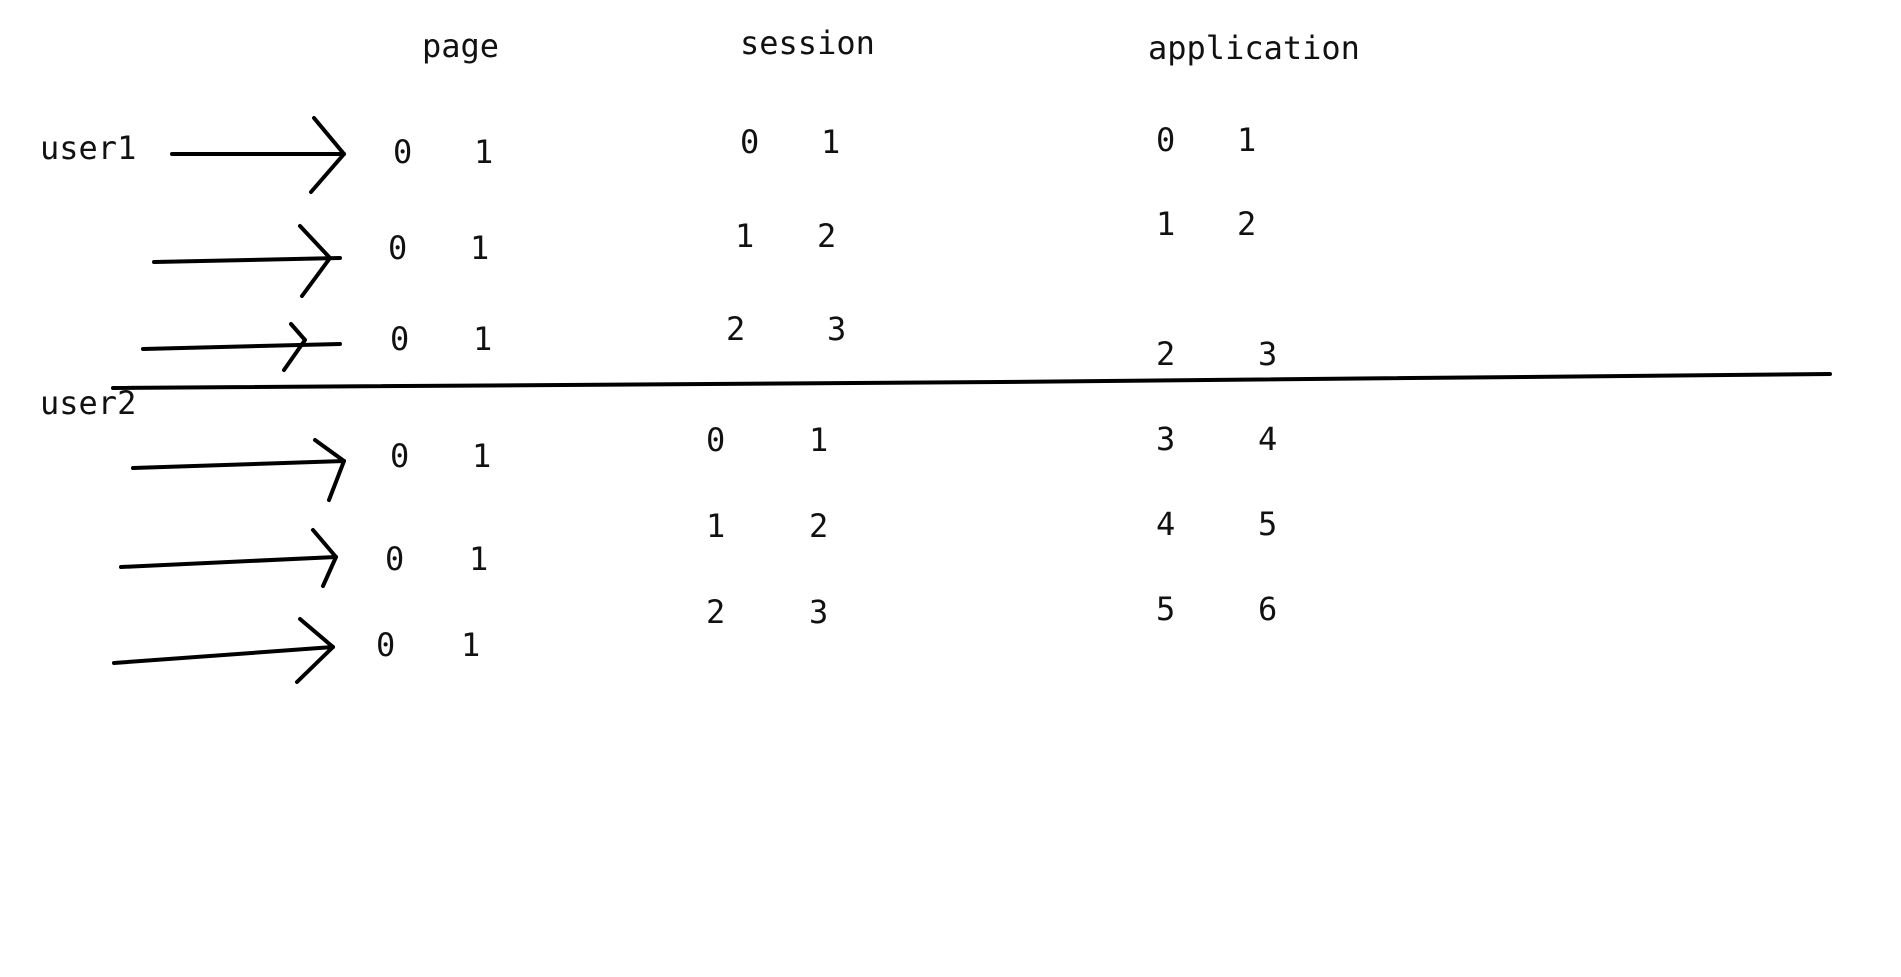 The width and height of the screenshot is (1901, 977). I want to click on application-value: 6, so click(1267, 609).